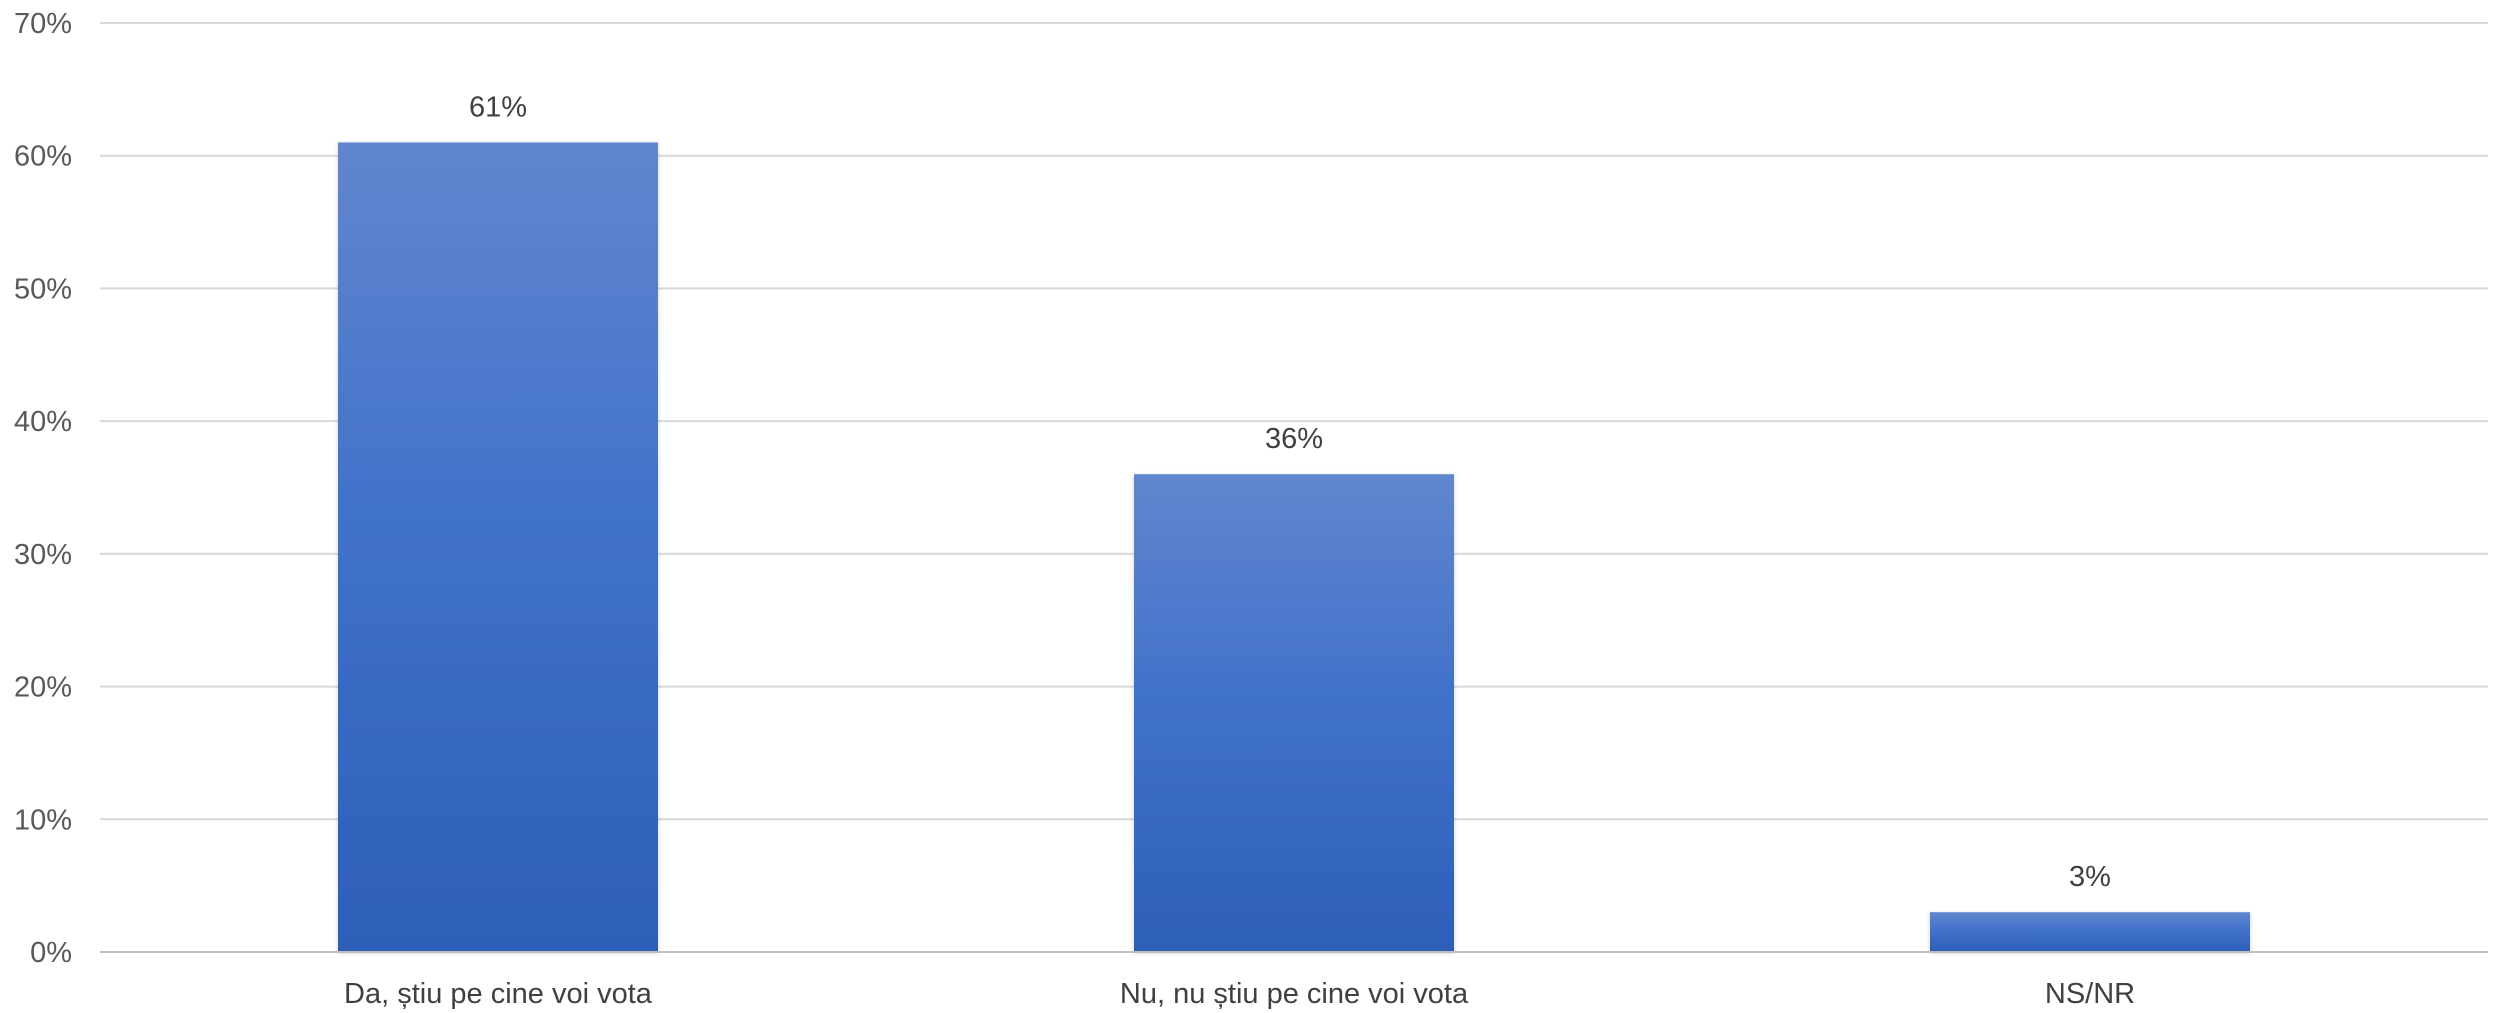 The image size is (2503, 1013). Describe the element at coordinates (1294, 439) in the screenshot. I see `data-label-2: 36%` at that location.